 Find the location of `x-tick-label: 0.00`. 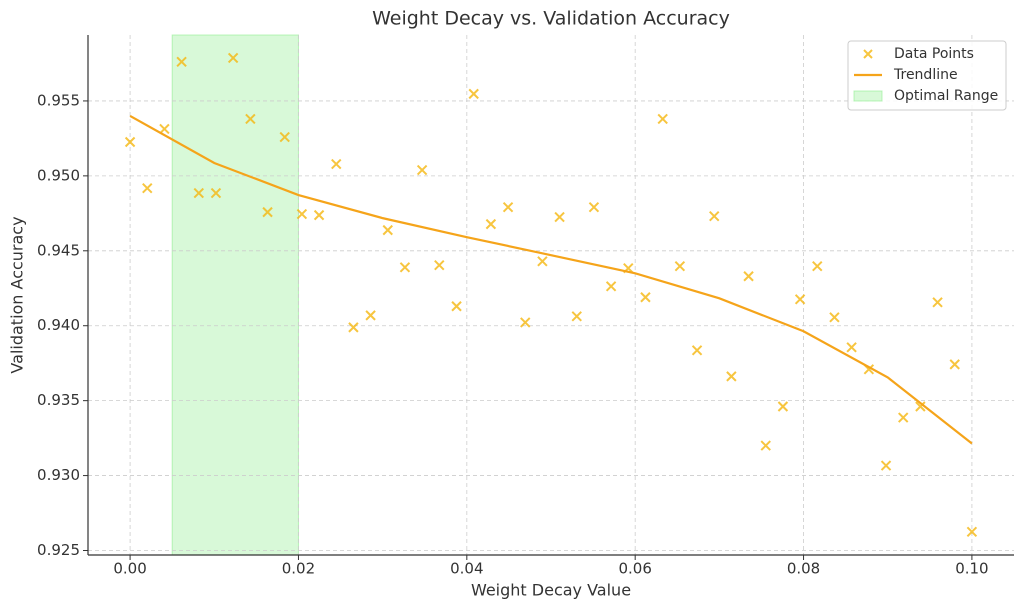

x-tick-label: 0.00 is located at coordinates (129, 569).